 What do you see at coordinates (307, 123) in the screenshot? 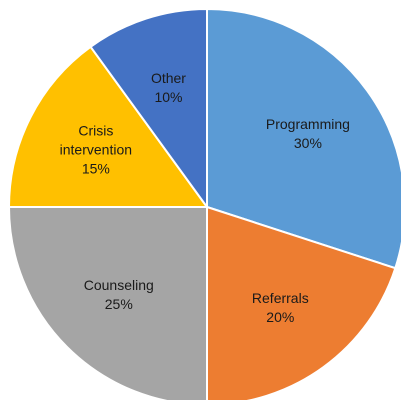
I see `category-label: Programming` at bounding box center [307, 123].